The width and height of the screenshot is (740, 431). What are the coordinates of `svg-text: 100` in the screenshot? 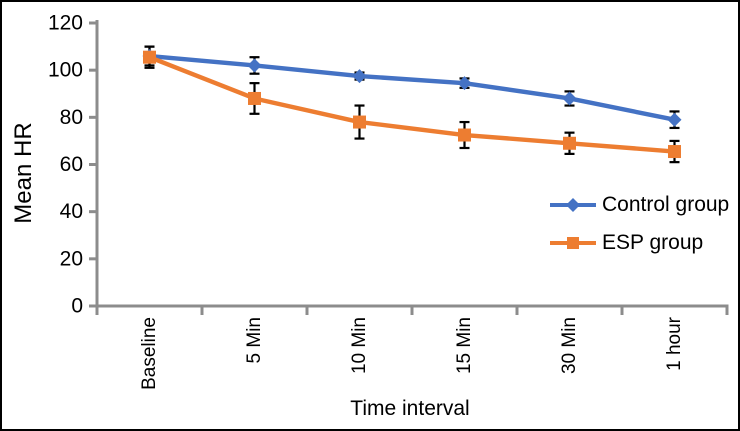 It's located at (65, 70).